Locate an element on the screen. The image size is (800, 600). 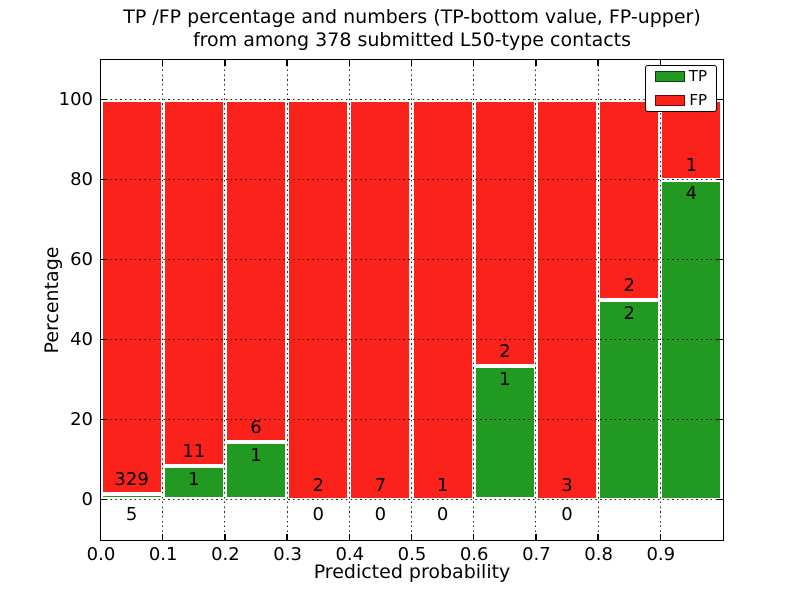
gridline-x-0.6 is located at coordinates (474, 299).